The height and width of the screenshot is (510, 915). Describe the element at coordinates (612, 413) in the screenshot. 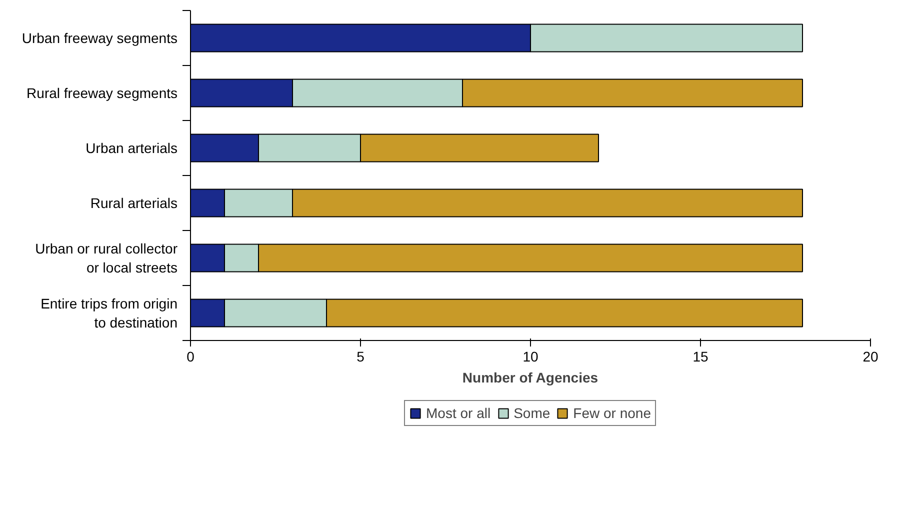

I see `legend-label: Few or none` at that location.